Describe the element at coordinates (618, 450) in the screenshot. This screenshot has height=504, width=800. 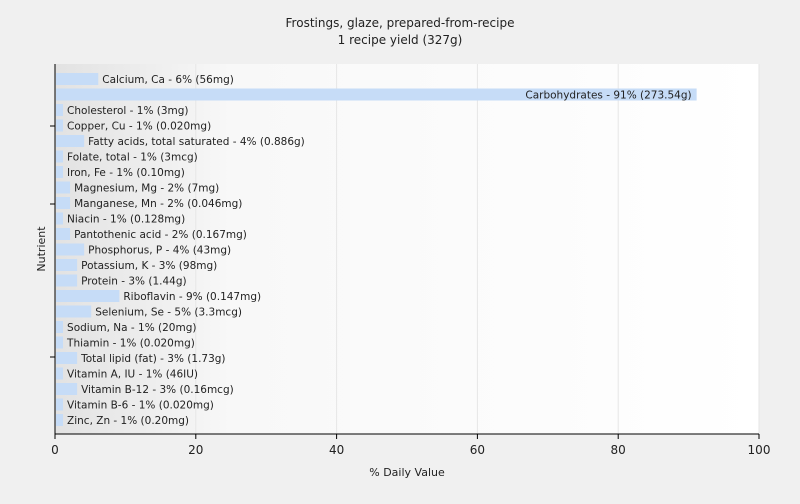
I see `x-tick-label: 80` at that location.